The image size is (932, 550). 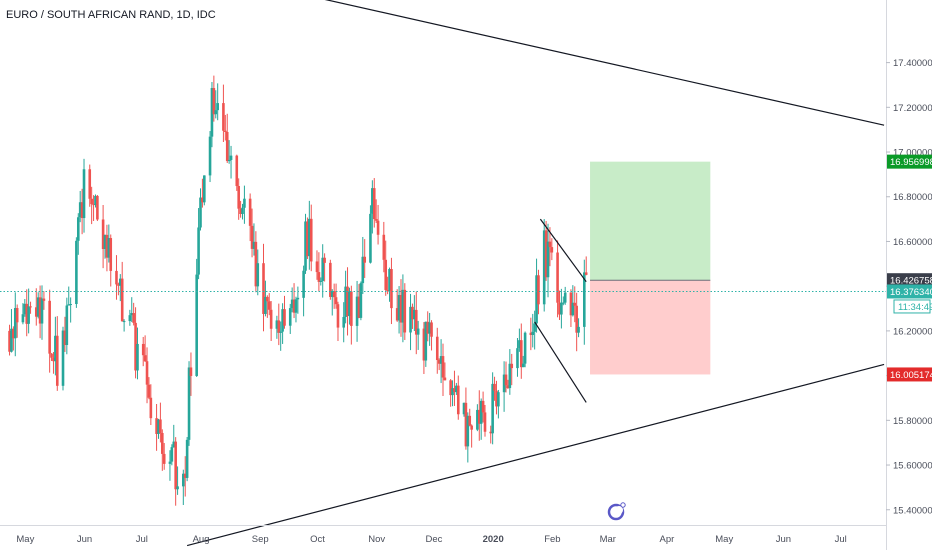 I want to click on x-tick-label: 2020, so click(x=493, y=539).